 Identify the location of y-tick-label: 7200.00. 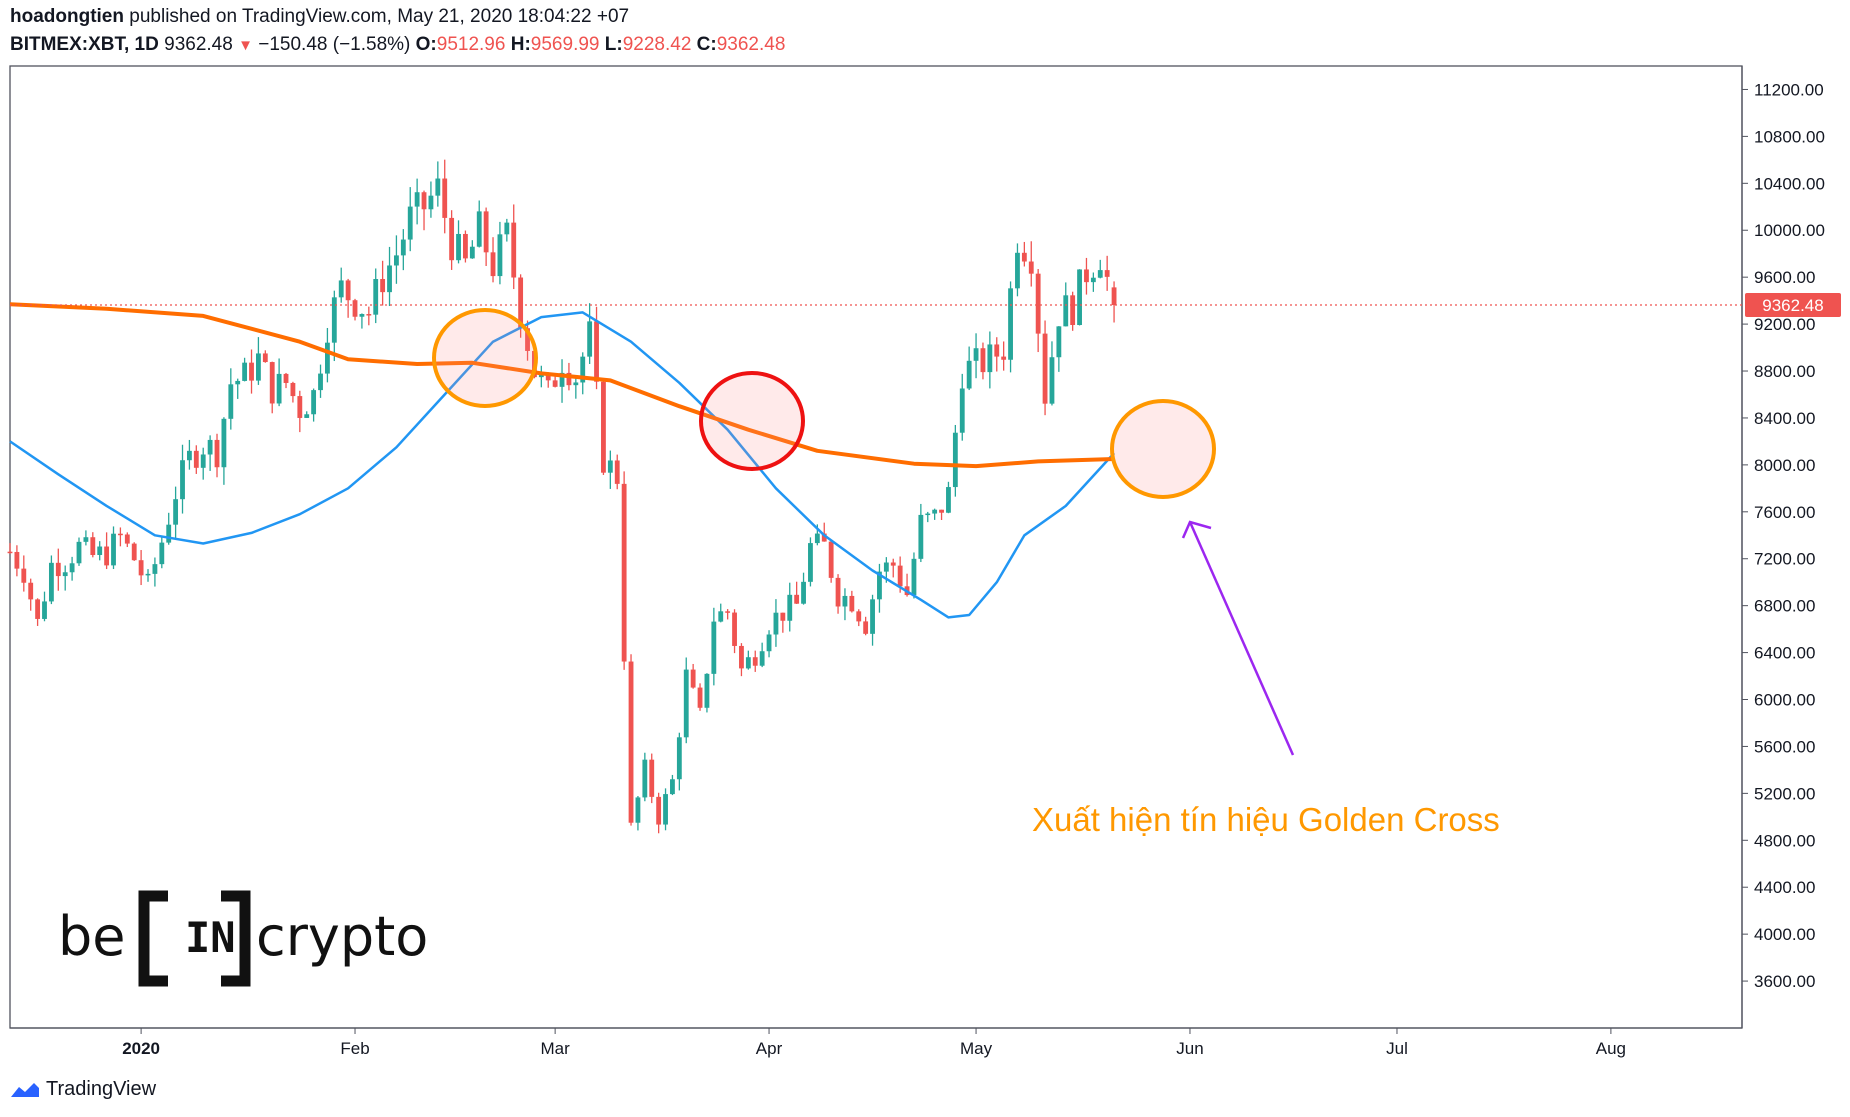
(1784, 559).